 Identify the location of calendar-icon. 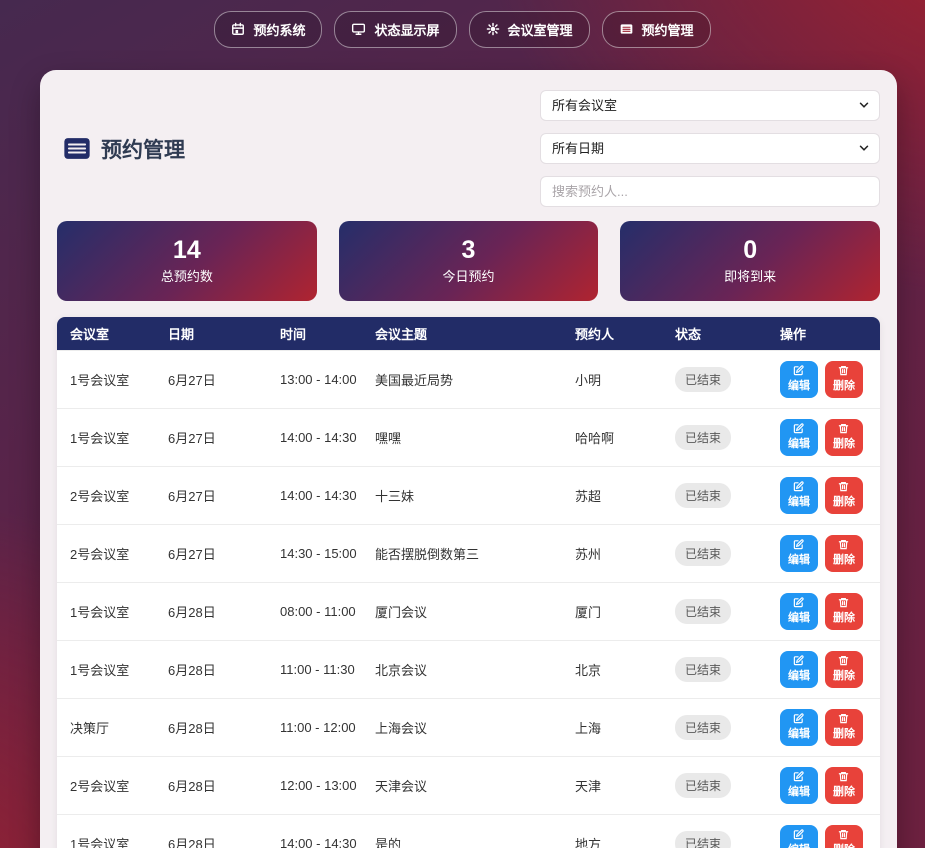
(238, 29).